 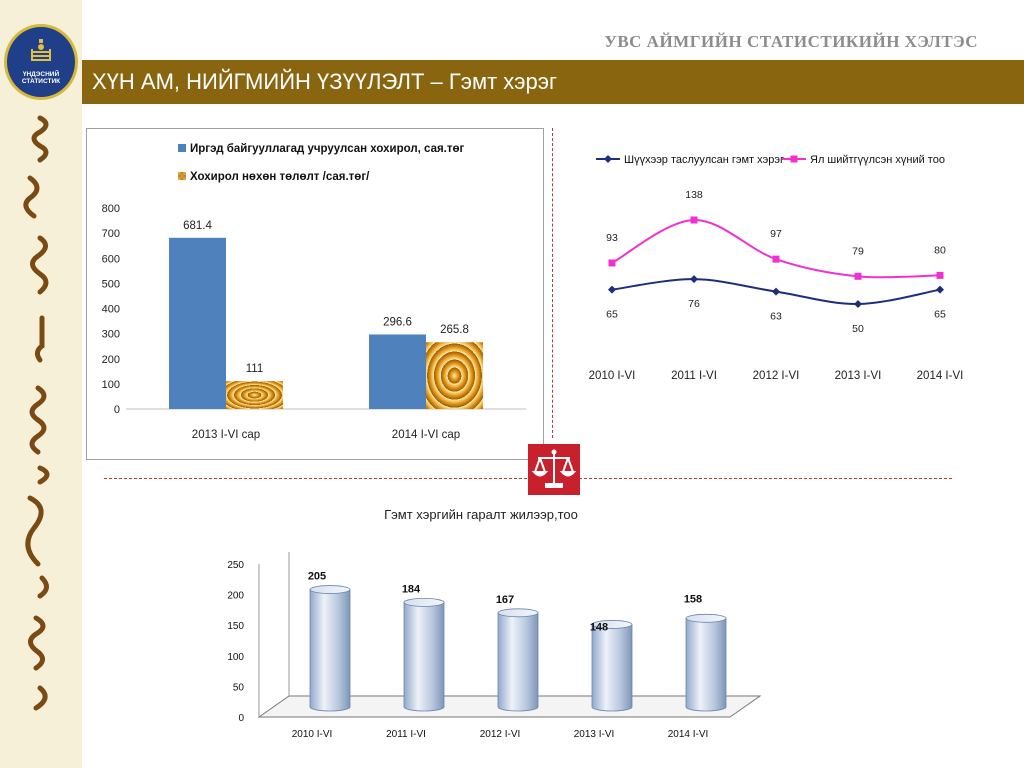 What do you see at coordinates (254, 369) in the screenshot?
I see `data-label: 111` at bounding box center [254, 369].